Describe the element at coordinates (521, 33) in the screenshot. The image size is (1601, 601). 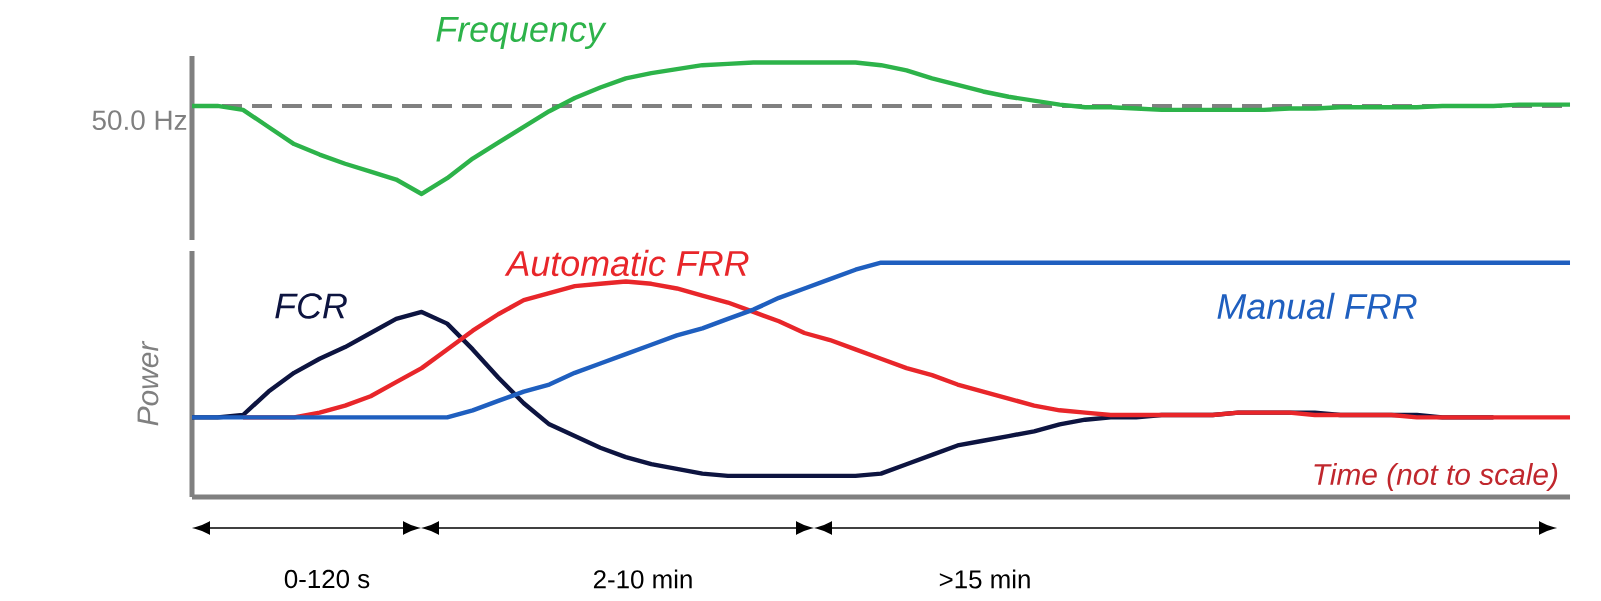
I see `series-label: Frequency` at that location.